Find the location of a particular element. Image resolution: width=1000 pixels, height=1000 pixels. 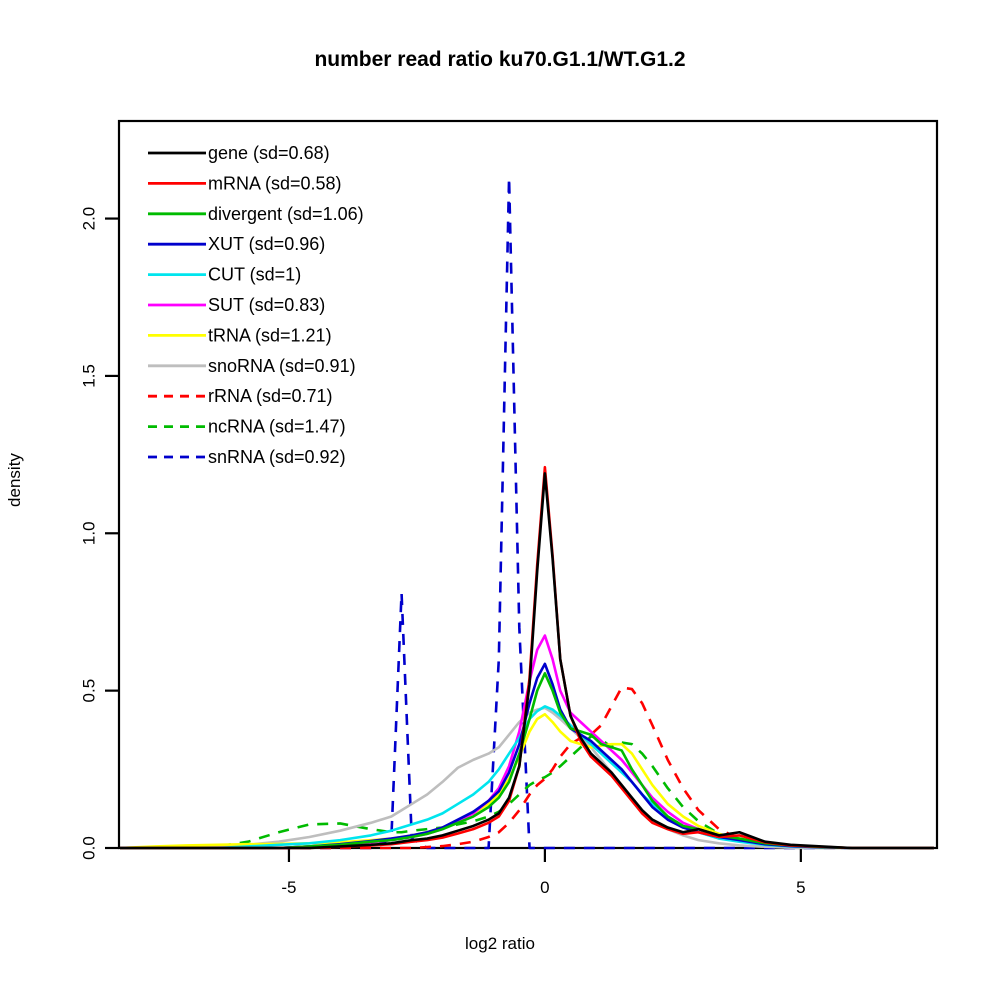

y-tick-label: 0.5 is located at coordinates (89, 691).